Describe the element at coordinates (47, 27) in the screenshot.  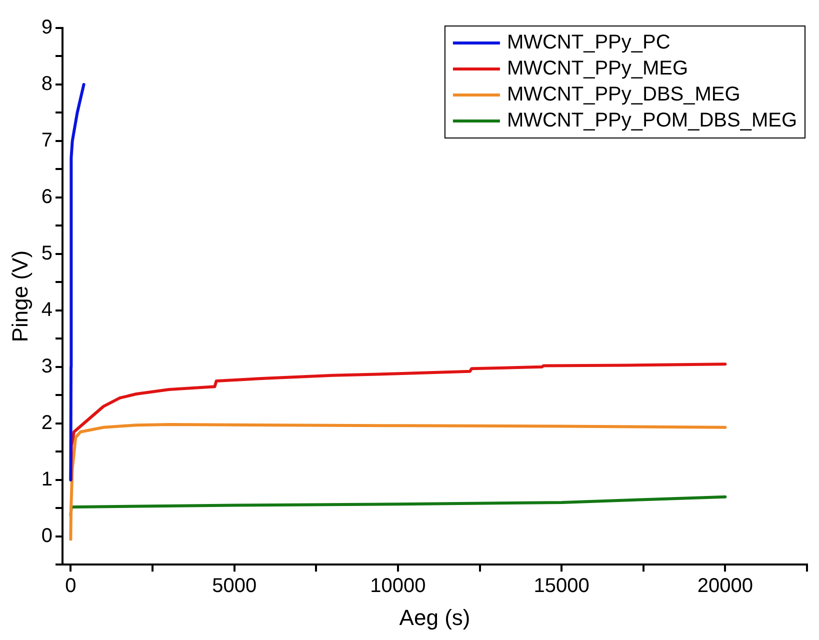
I see `y-tick-label: 9` at that location.